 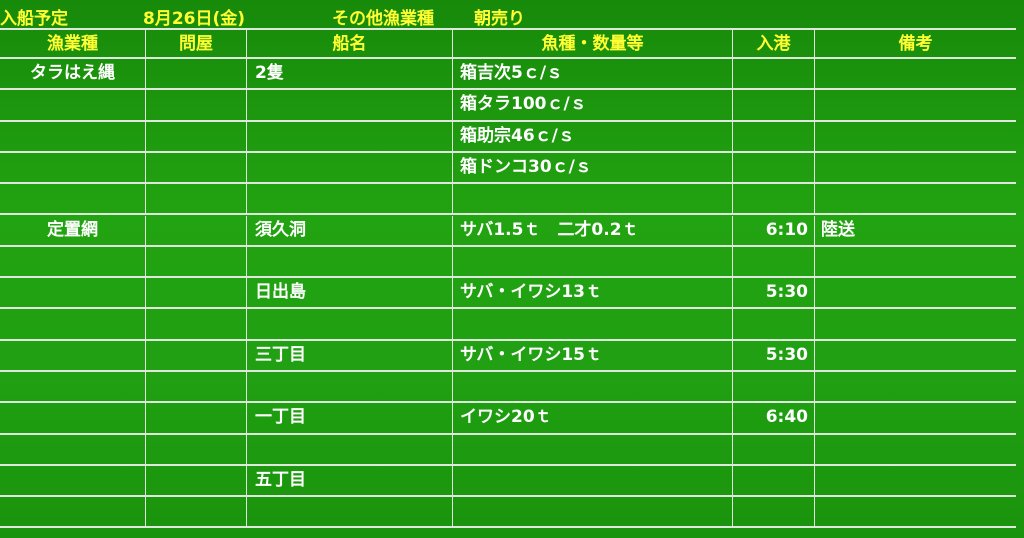 What do you see at coordinates (915, 44) in the screenshot?
I see `column-header-remarks: 備考` at bounding box center [915, 44].